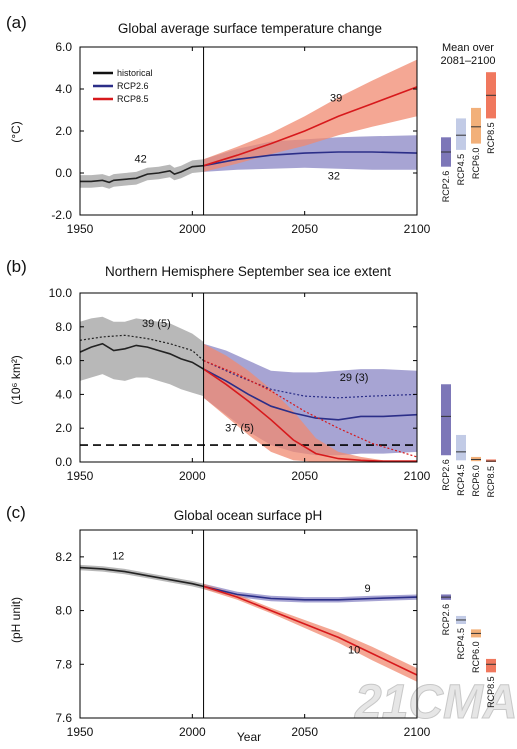 The width and height of the screenshot is (517, 749). What do you see at coordinates (239, 429) in the screenshot?
I see `annotation-2: 37 (5)` at bounding box center [239, 429].